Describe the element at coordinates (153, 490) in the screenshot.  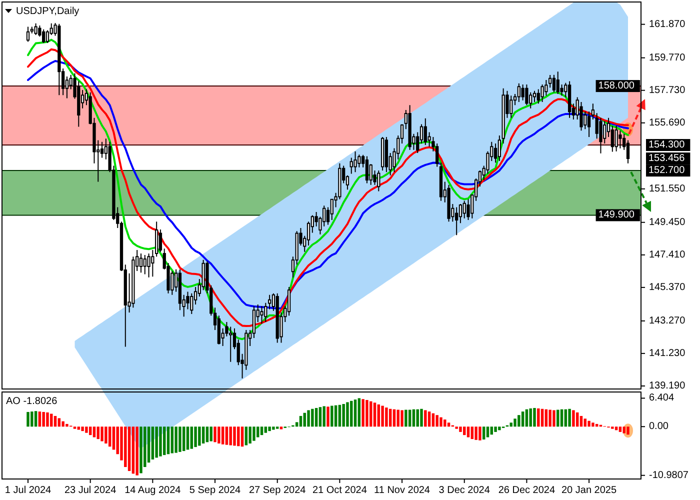
I see `x-tick-label: 14 Aug 2024` at that location.